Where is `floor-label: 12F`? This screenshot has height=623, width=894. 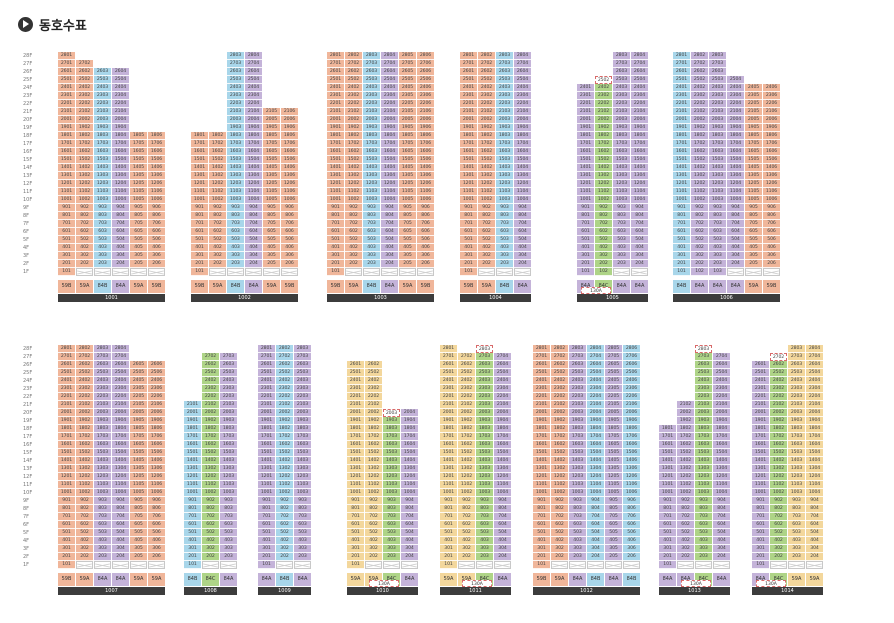 floor-label: 12F is located at coordinates (28, 477).